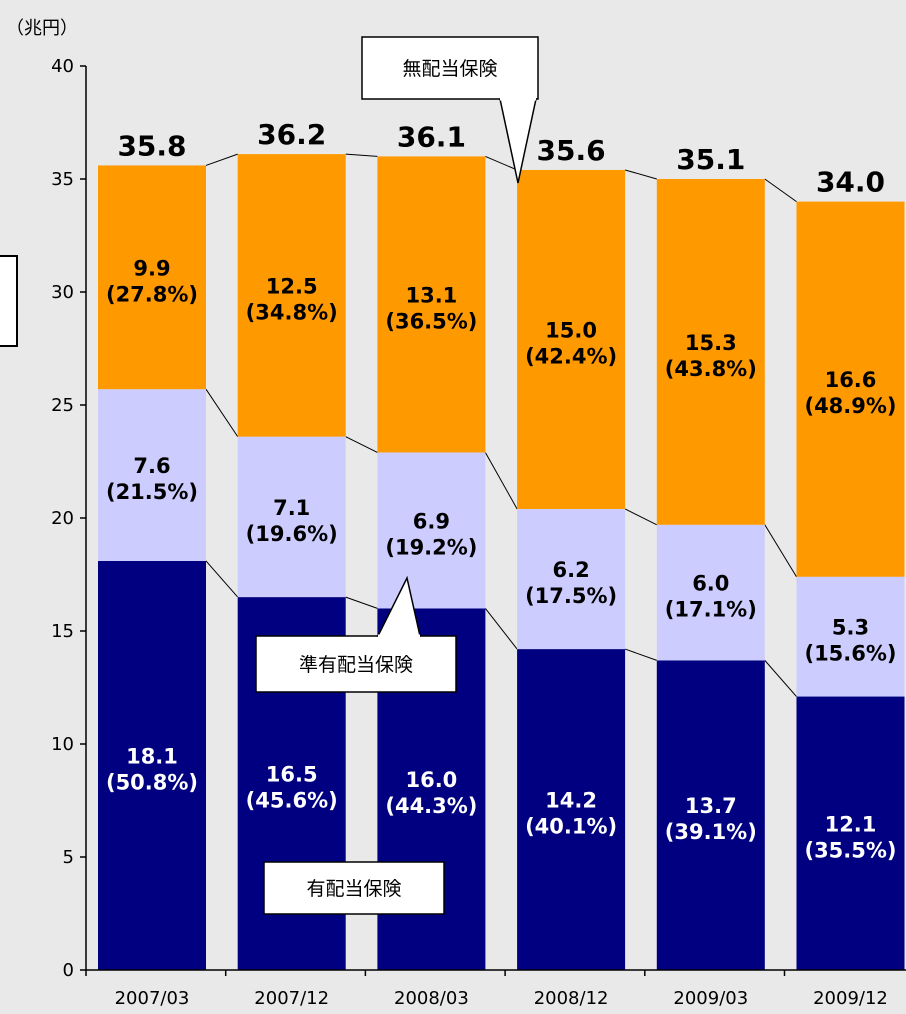 The width and height of the screenshot is (906, 1014). I want to click on bar-2007-12: 16.5(45.6%) 7.1(19.6%) 12.5(34.8%) 36.2, so click(291, 544).